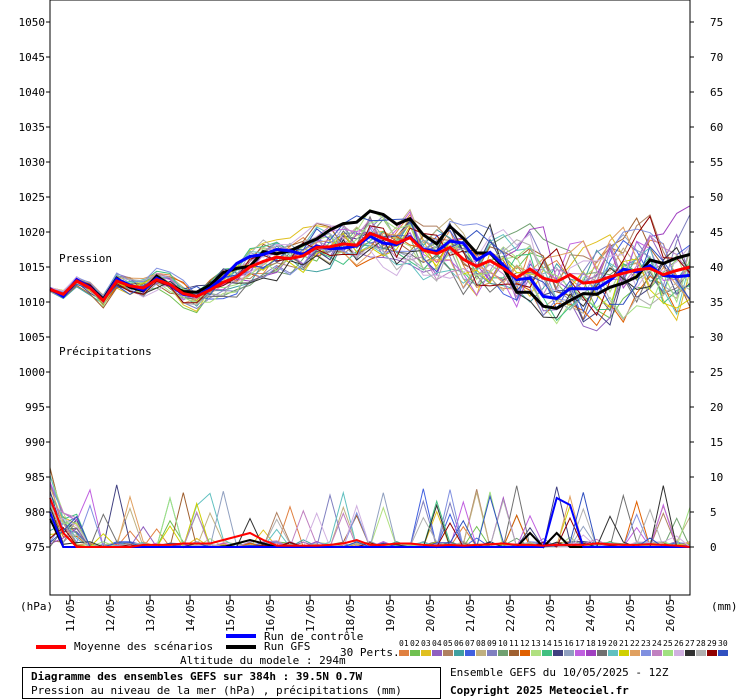 Image resolution: width=740 pixels, height=700 pixels. Describe the element at coordinates (32, 302) in the screenshot. I see `left-tick-label-8: 1010` at that location.